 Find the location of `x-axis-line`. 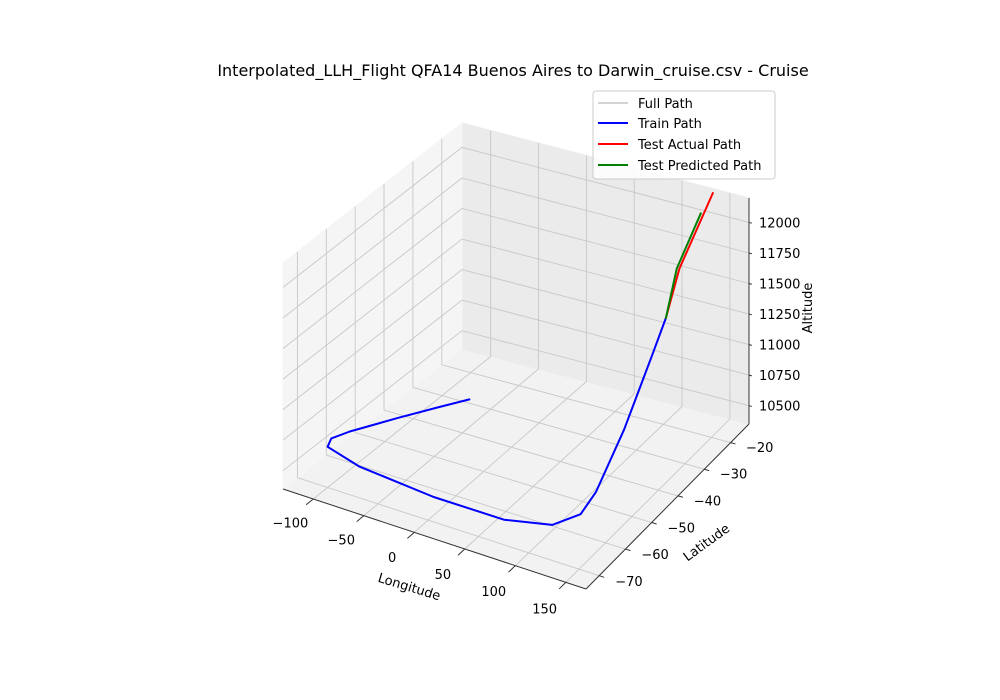

x-axis-line is located at coordinates (434, 539).